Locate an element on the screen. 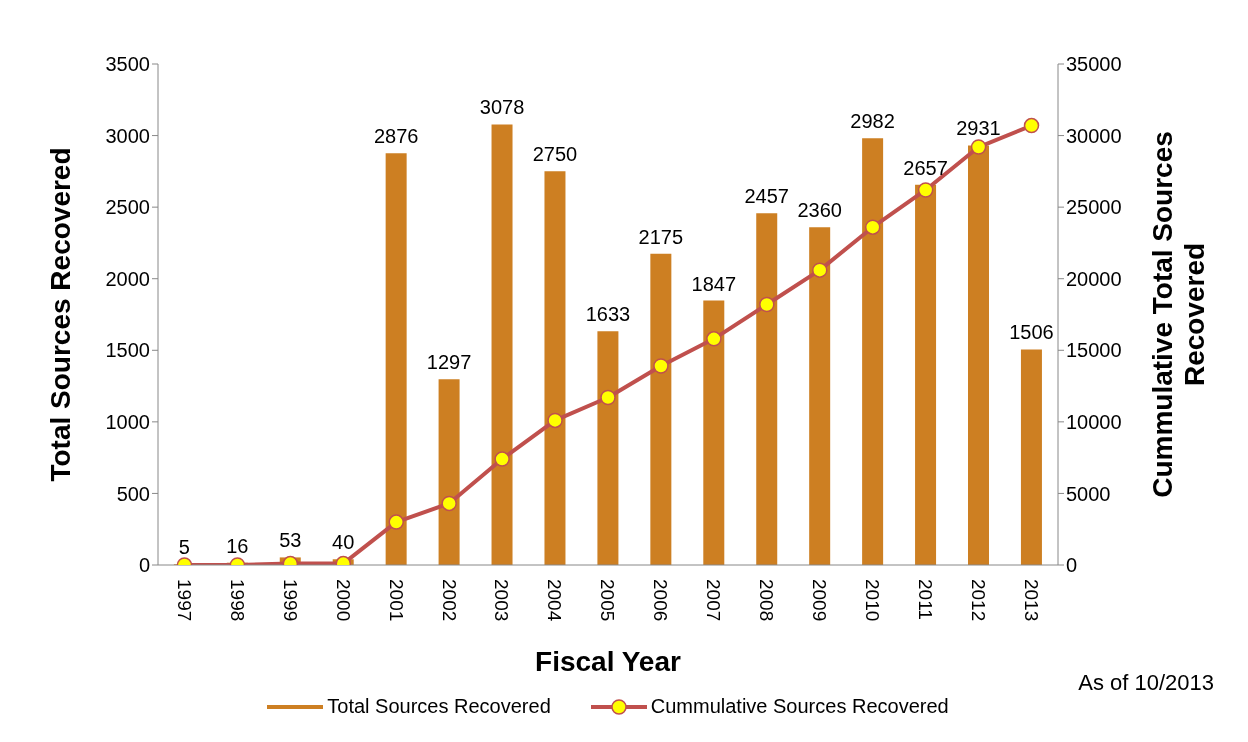 The image size is (1248, 742). data-label: 40 is located at coordinates (343, 542).